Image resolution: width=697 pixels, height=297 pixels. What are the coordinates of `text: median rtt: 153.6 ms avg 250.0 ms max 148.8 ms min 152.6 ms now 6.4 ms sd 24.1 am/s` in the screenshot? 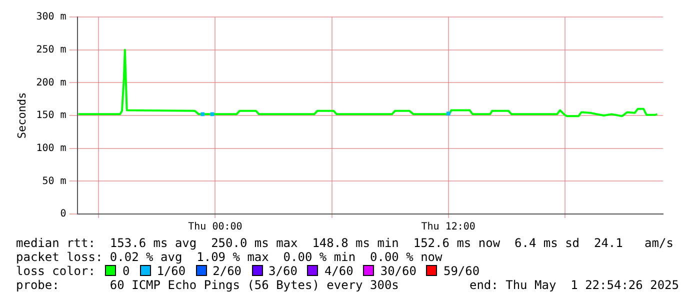 It's located at (345, 243).